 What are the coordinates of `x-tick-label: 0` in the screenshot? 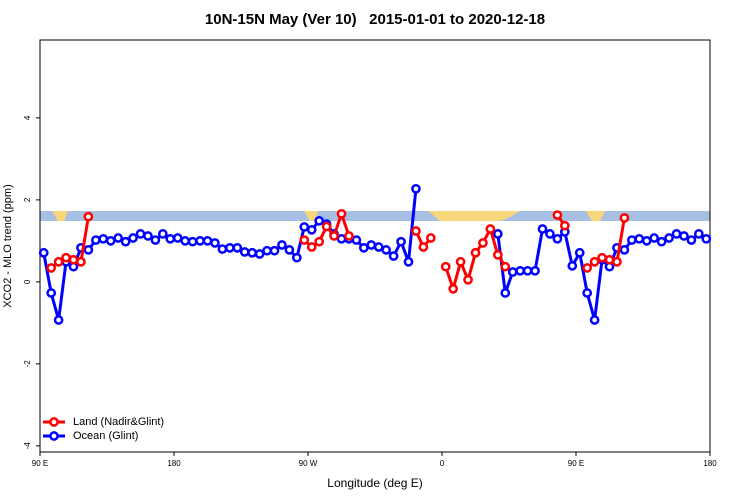 It's located at (442, 463).